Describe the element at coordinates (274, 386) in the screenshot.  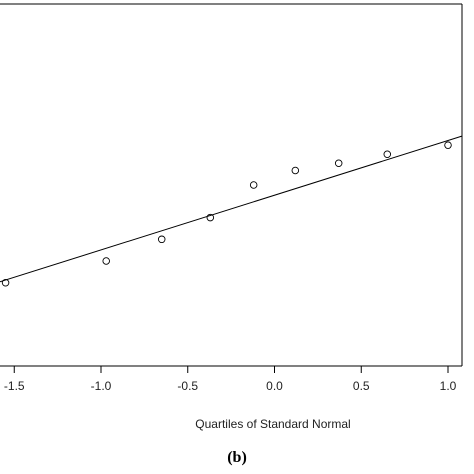
I see `x-tick-label: 0.0` at that location.